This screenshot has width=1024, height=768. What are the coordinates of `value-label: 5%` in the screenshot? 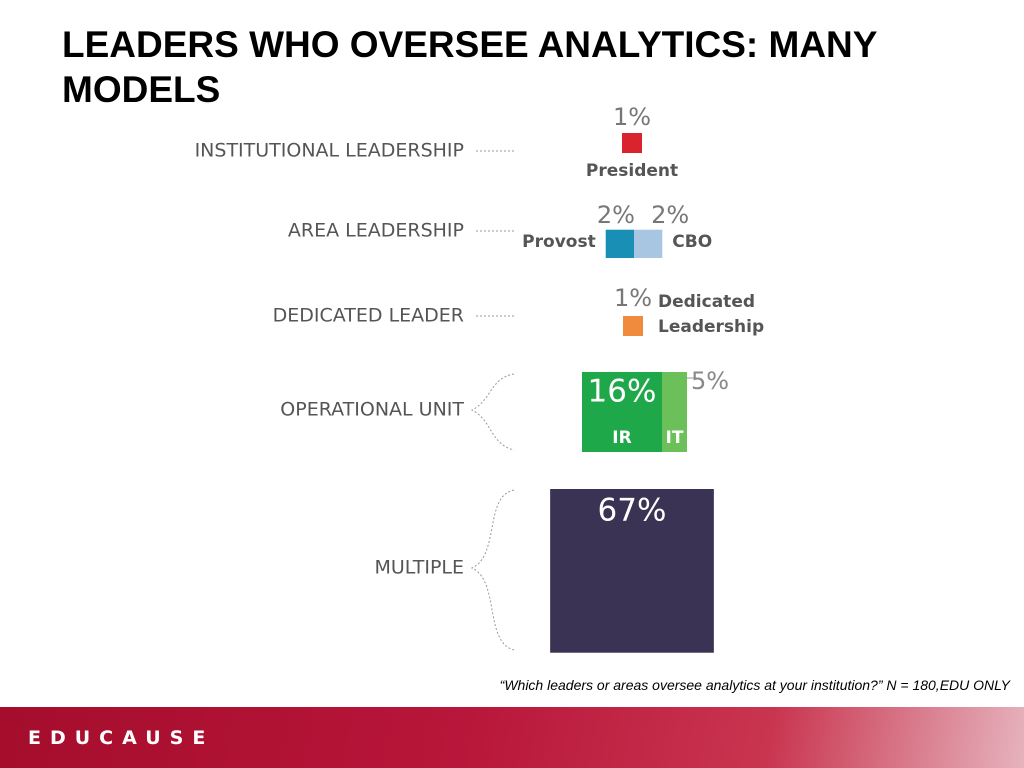 It's located at (710, 381).